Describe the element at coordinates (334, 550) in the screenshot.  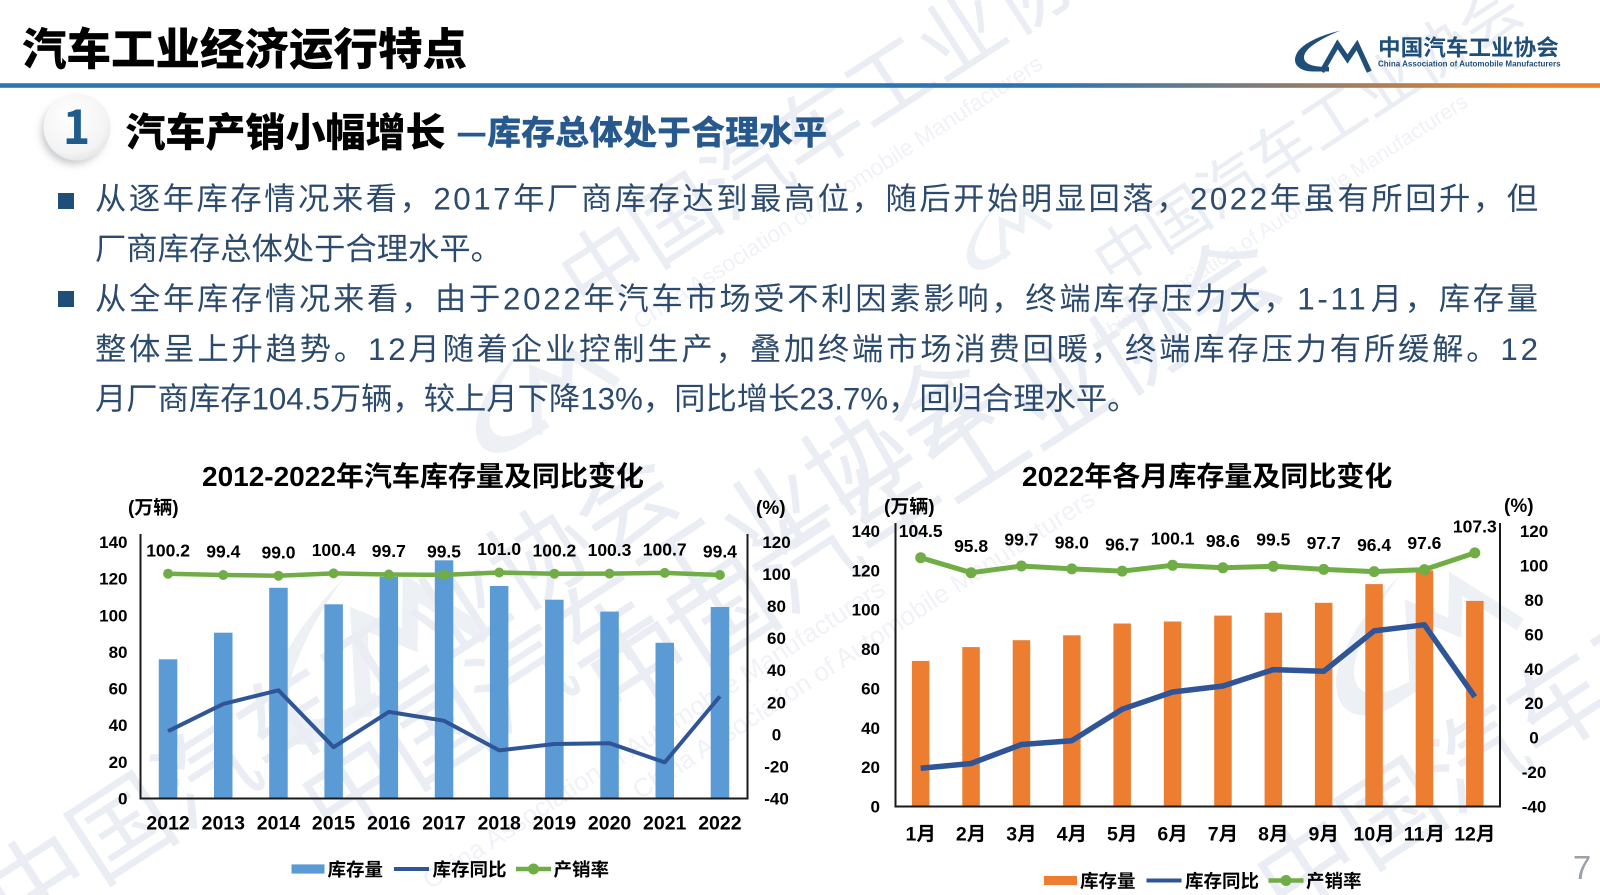
I see `svg-text: 100.4` at that location.